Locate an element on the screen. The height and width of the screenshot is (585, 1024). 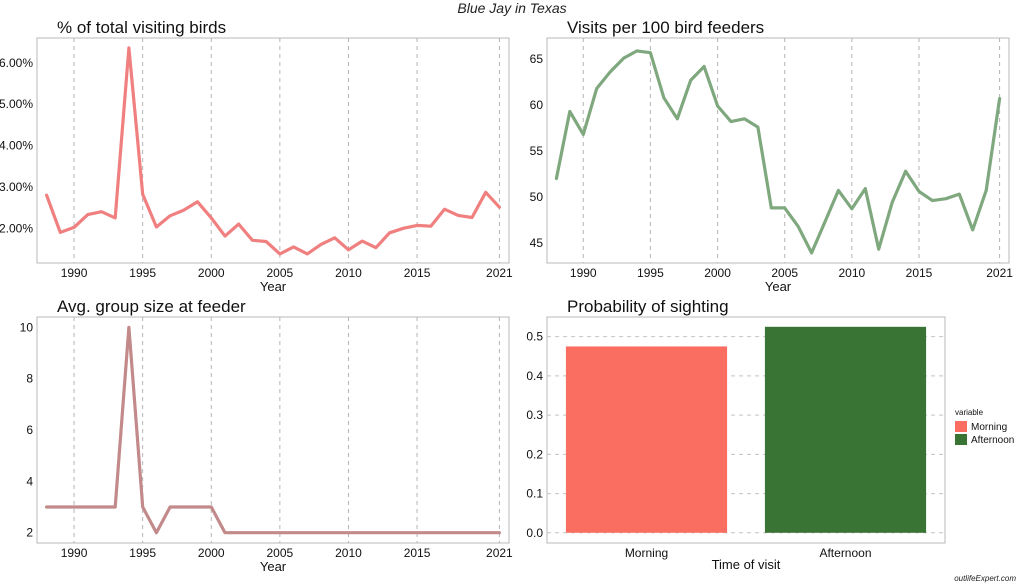
panel-title: % of total visiting birds is located at coordinates (141, 27).